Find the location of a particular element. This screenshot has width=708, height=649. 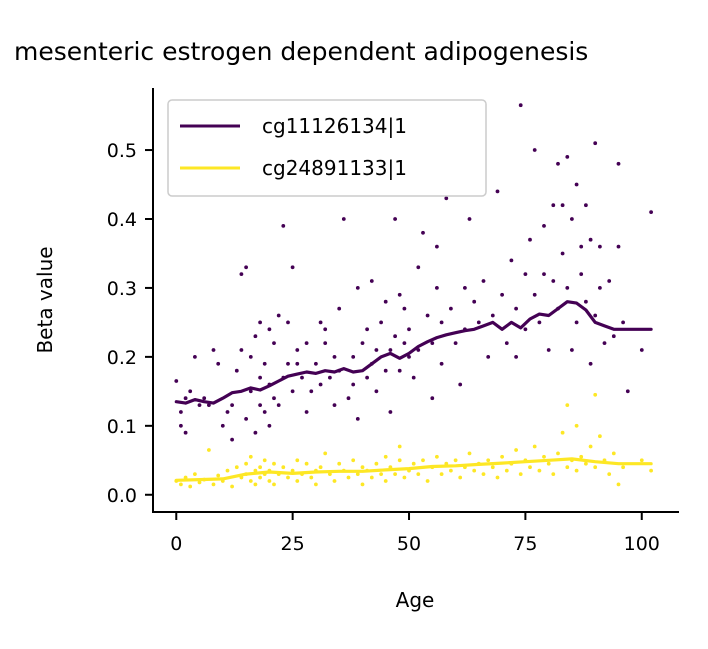

y-tick-label-3: 0.3 is located at coordinates (122, 289).